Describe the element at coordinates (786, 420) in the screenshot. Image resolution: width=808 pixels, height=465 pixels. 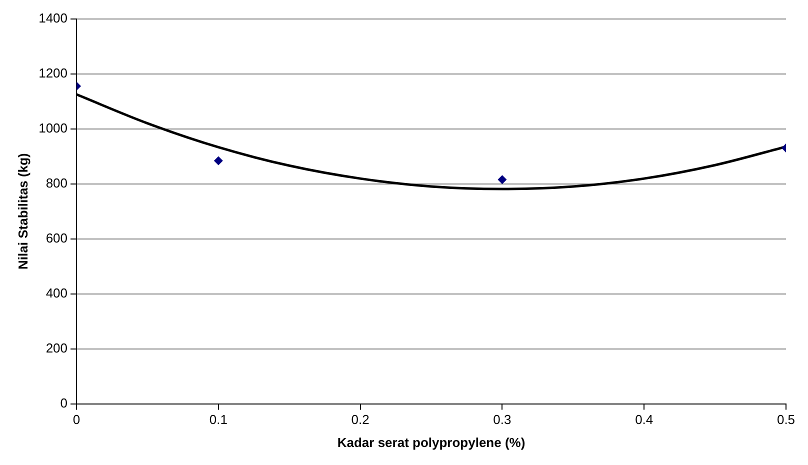
I see `x-tick-label: 0.5` at that location.